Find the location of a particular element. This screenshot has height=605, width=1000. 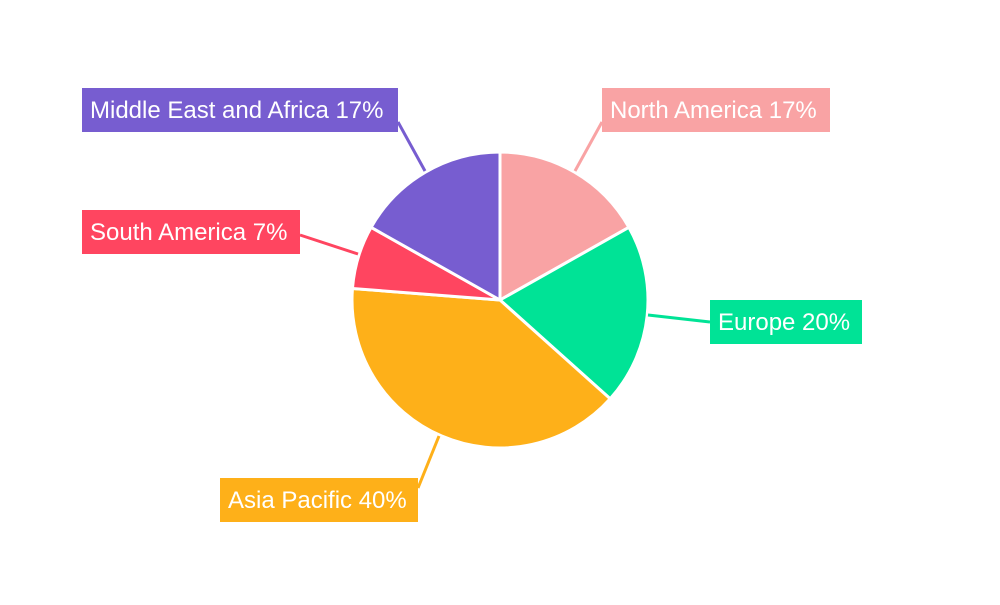

data-label-box-asia-pacific is located at coordinates (319, 500).